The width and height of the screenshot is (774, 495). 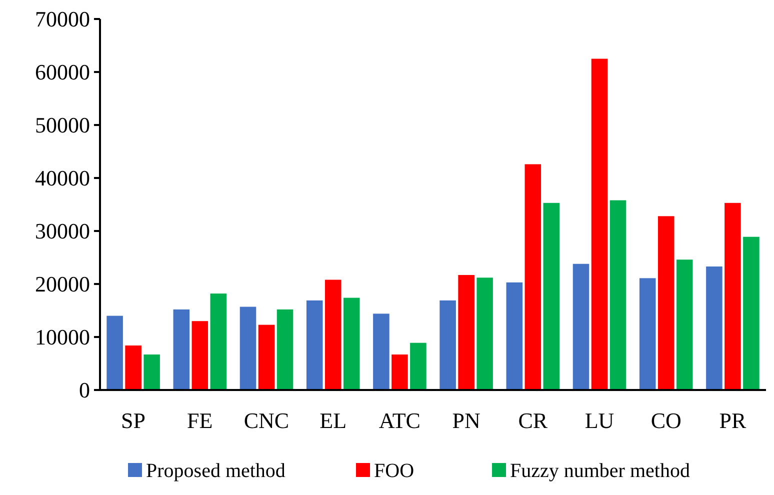 What do you see at coordinates (216, 471) in the screenshot?
I see `legend-label: Proposed method` at bounding box center [216, 471].